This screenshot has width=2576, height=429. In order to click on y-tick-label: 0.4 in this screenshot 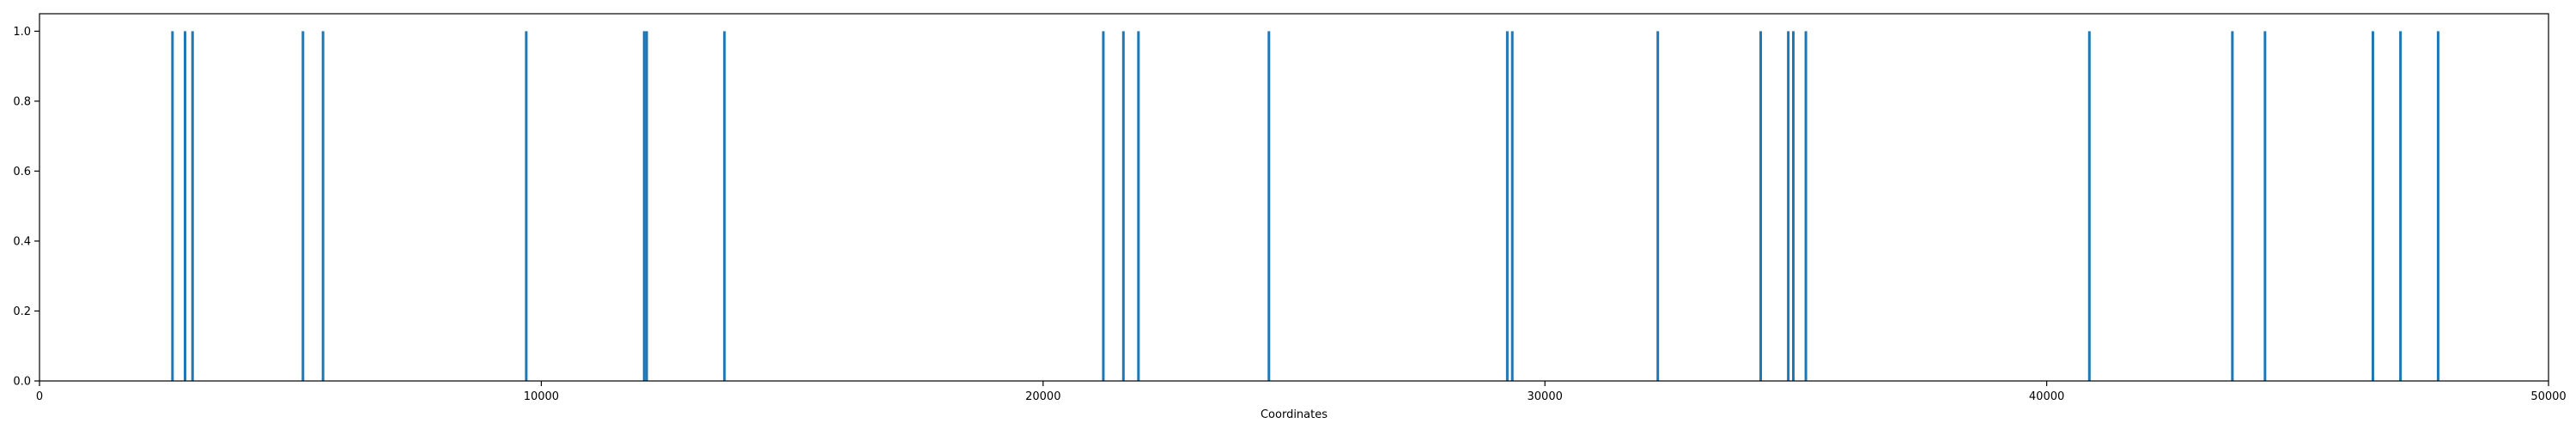, I will do `click(22, 241)`.